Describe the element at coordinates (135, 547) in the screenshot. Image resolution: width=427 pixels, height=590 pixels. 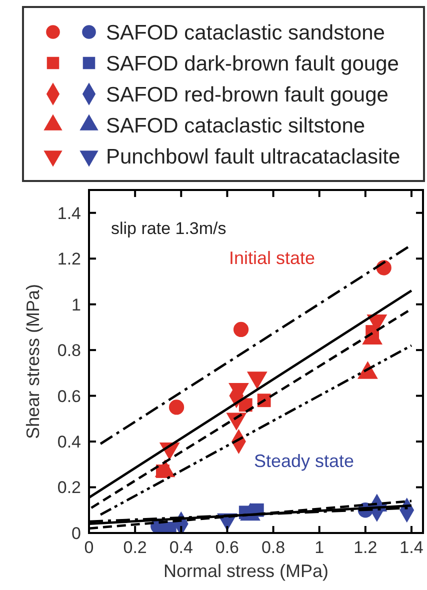
I see `x-tick-label: 0.2` at that location.